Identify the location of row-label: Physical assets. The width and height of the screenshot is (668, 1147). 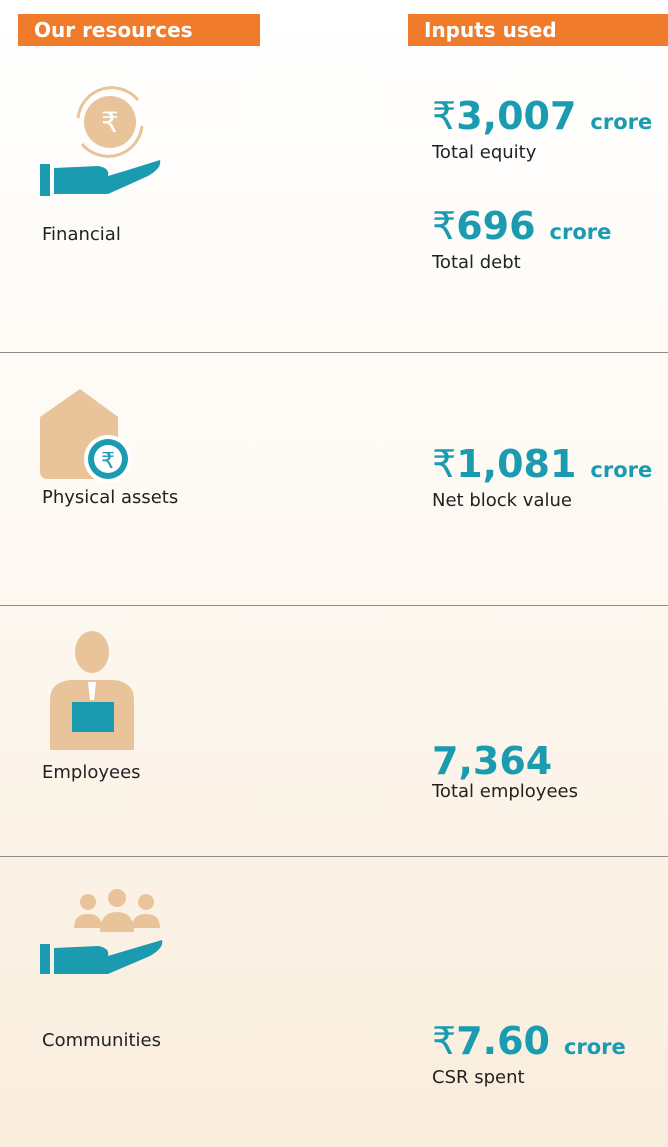
(110, 497).